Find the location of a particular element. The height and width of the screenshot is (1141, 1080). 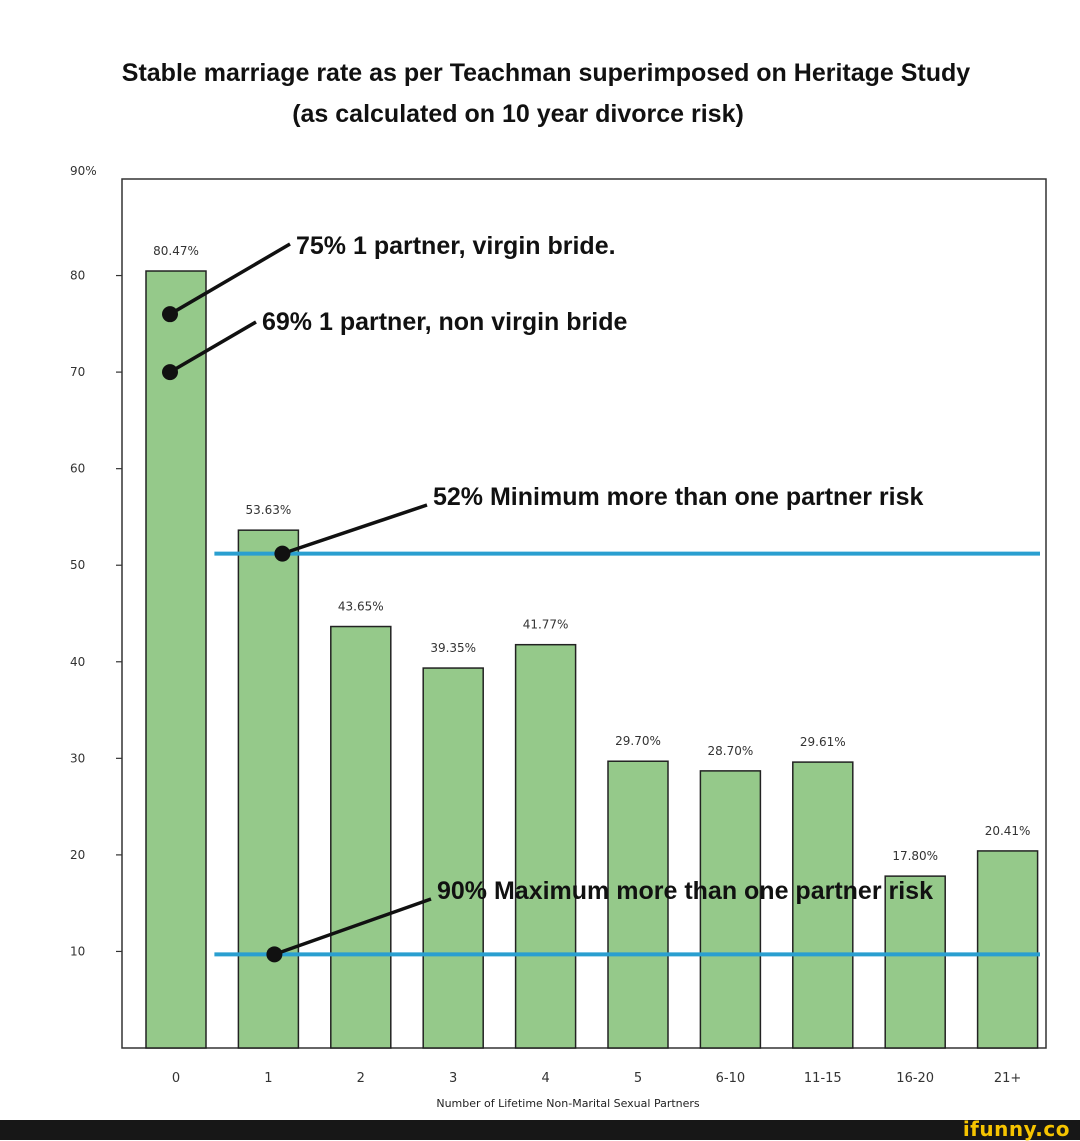

x-axis: 0 1 2 3 4 5 6-10 11-15 16-20 21+ is located at coordinates (596, 1078).